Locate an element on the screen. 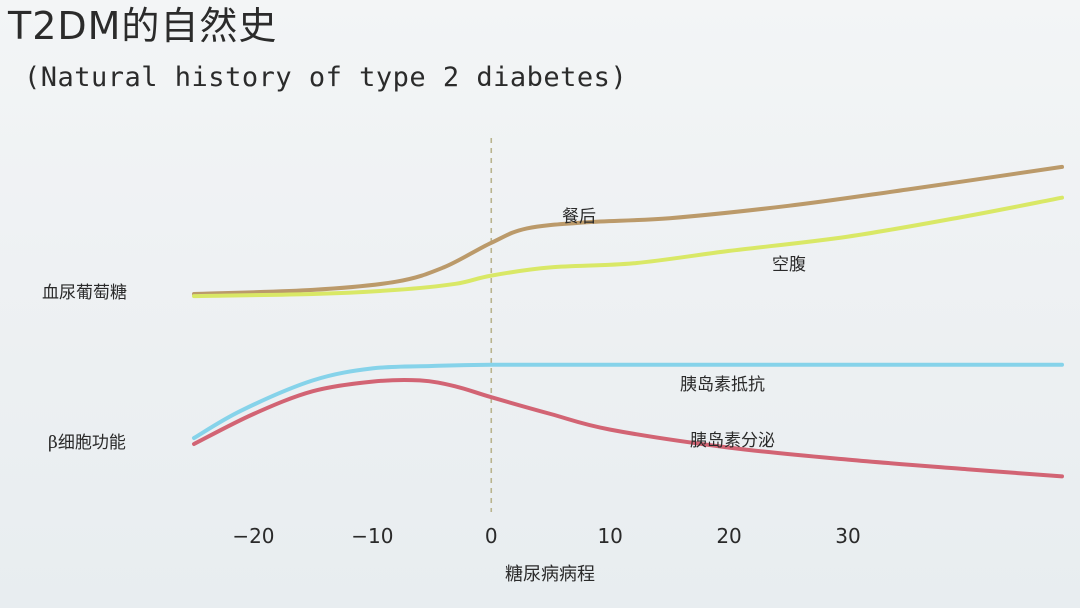 This screenshot has width=1080, height=608. bottom-panel-ylabel: β细胞功能 is located at coordinates (87, 443).